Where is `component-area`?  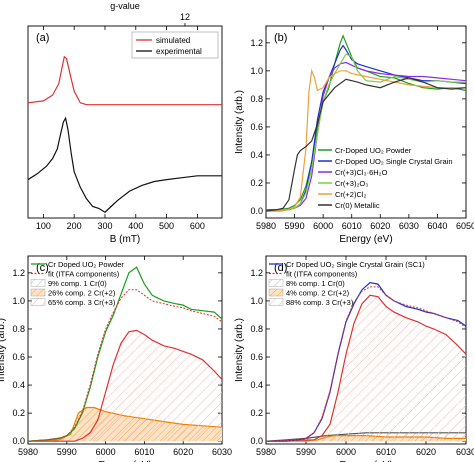 component-area is located at coordinates (366, 368).